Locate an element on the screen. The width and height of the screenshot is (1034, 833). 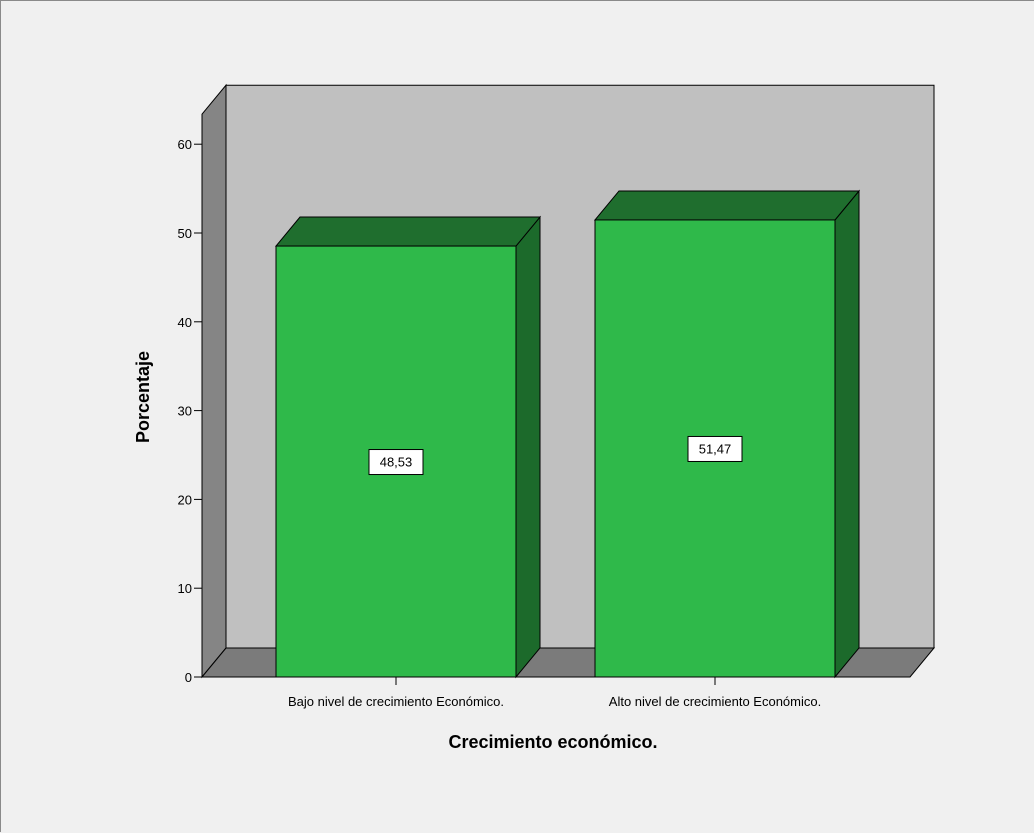
data-label-text: 48,53 is located at coordinates (396, 462).